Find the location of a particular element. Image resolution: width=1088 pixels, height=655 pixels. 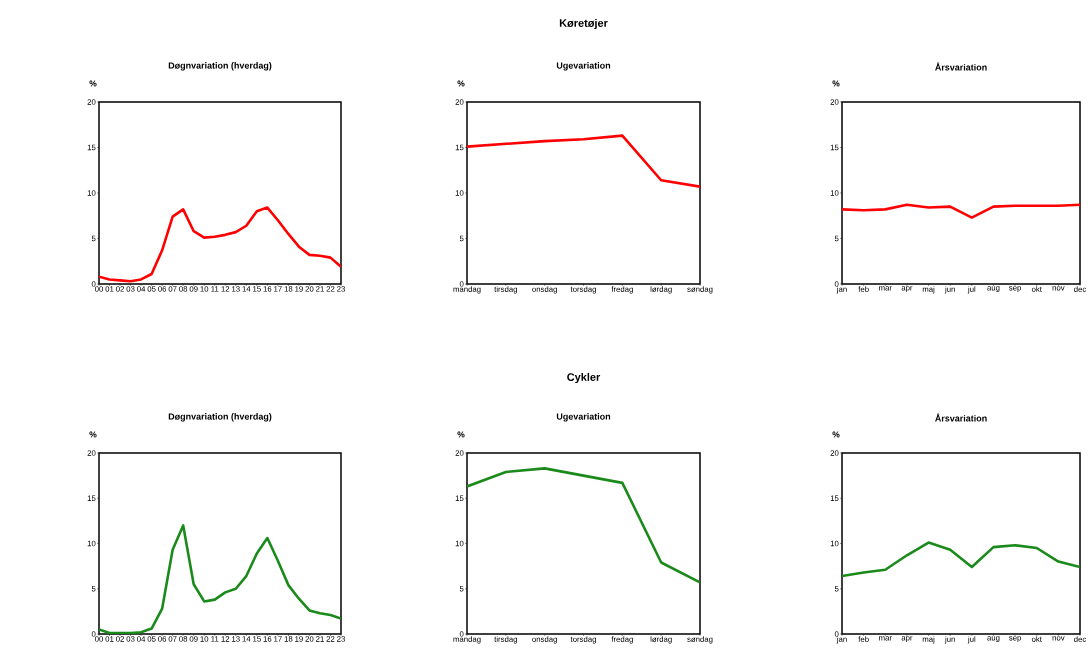

text: Cykler is located at coordinates (584, 378).